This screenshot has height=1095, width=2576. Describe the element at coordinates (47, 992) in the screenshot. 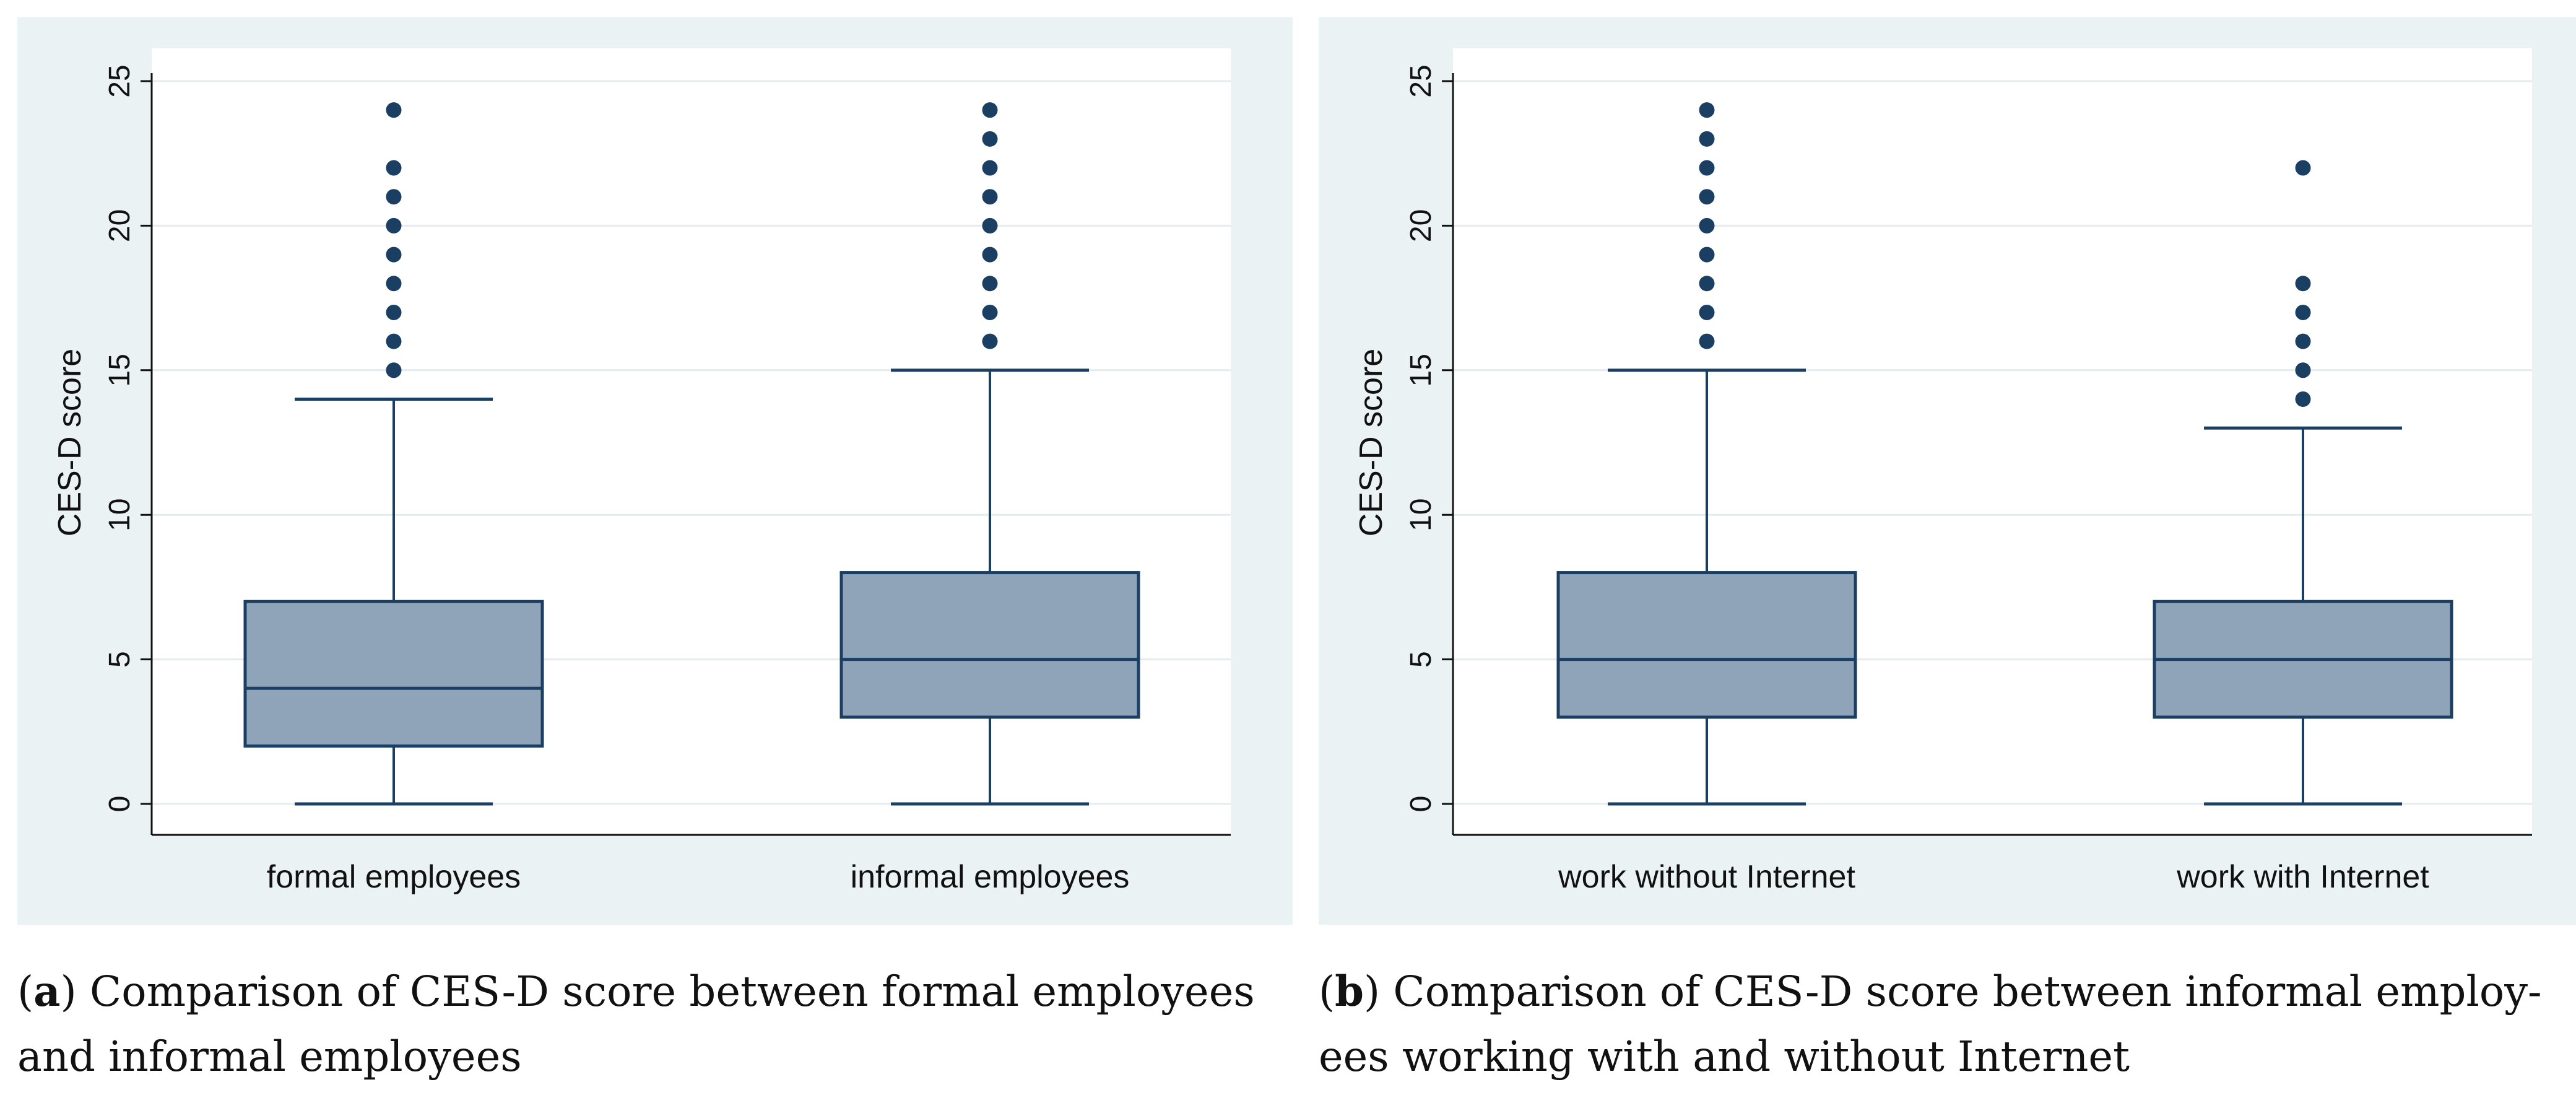

I see `caption-a-label: a` at that location.